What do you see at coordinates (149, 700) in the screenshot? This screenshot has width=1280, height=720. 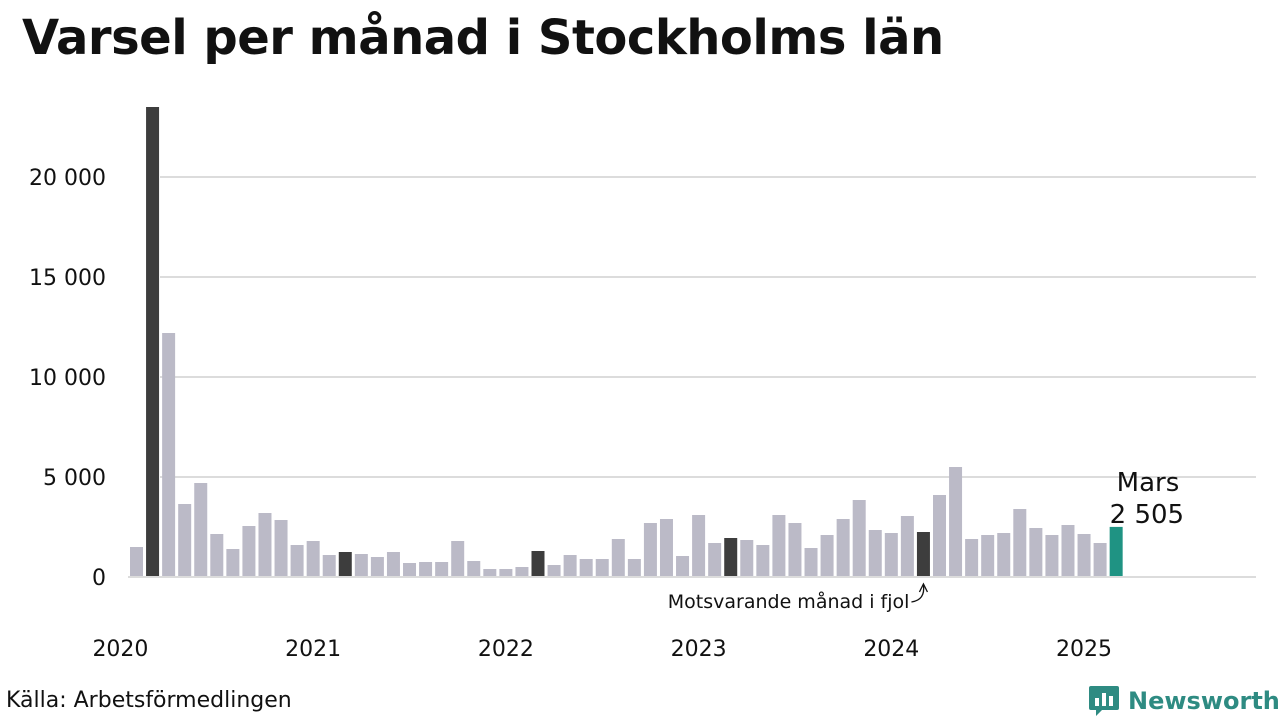 I see `source-label: Källa: Arbetsförmedlingen` at bounding box center [149, 700].